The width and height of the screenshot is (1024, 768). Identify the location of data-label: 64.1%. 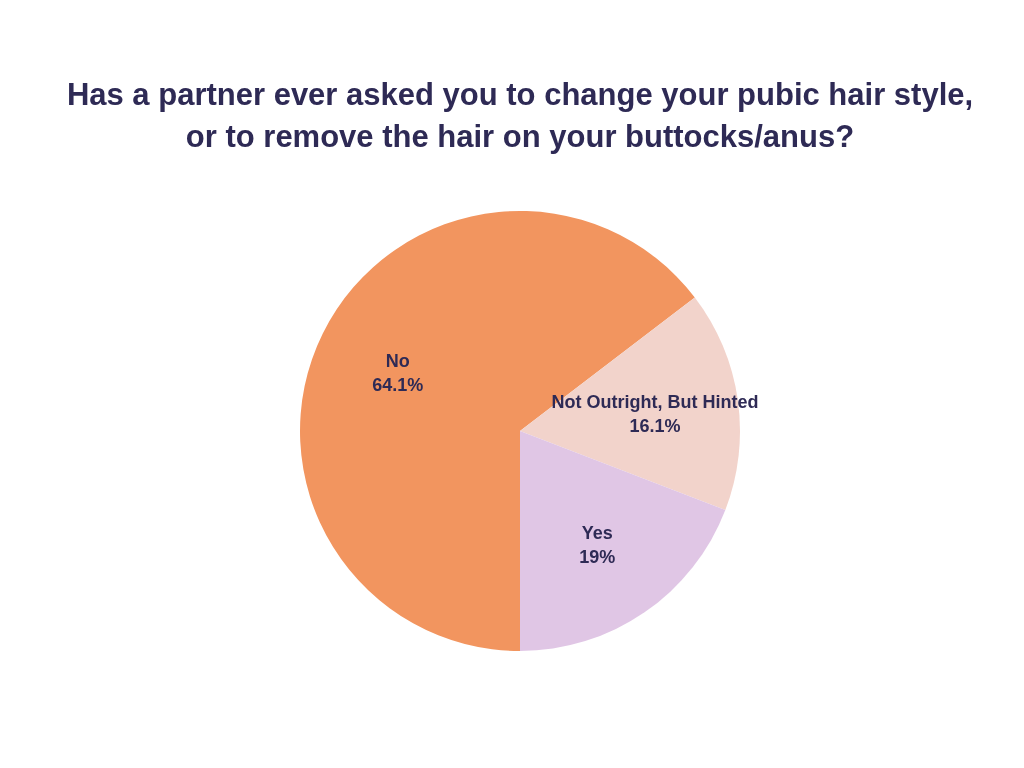
(398, 384).